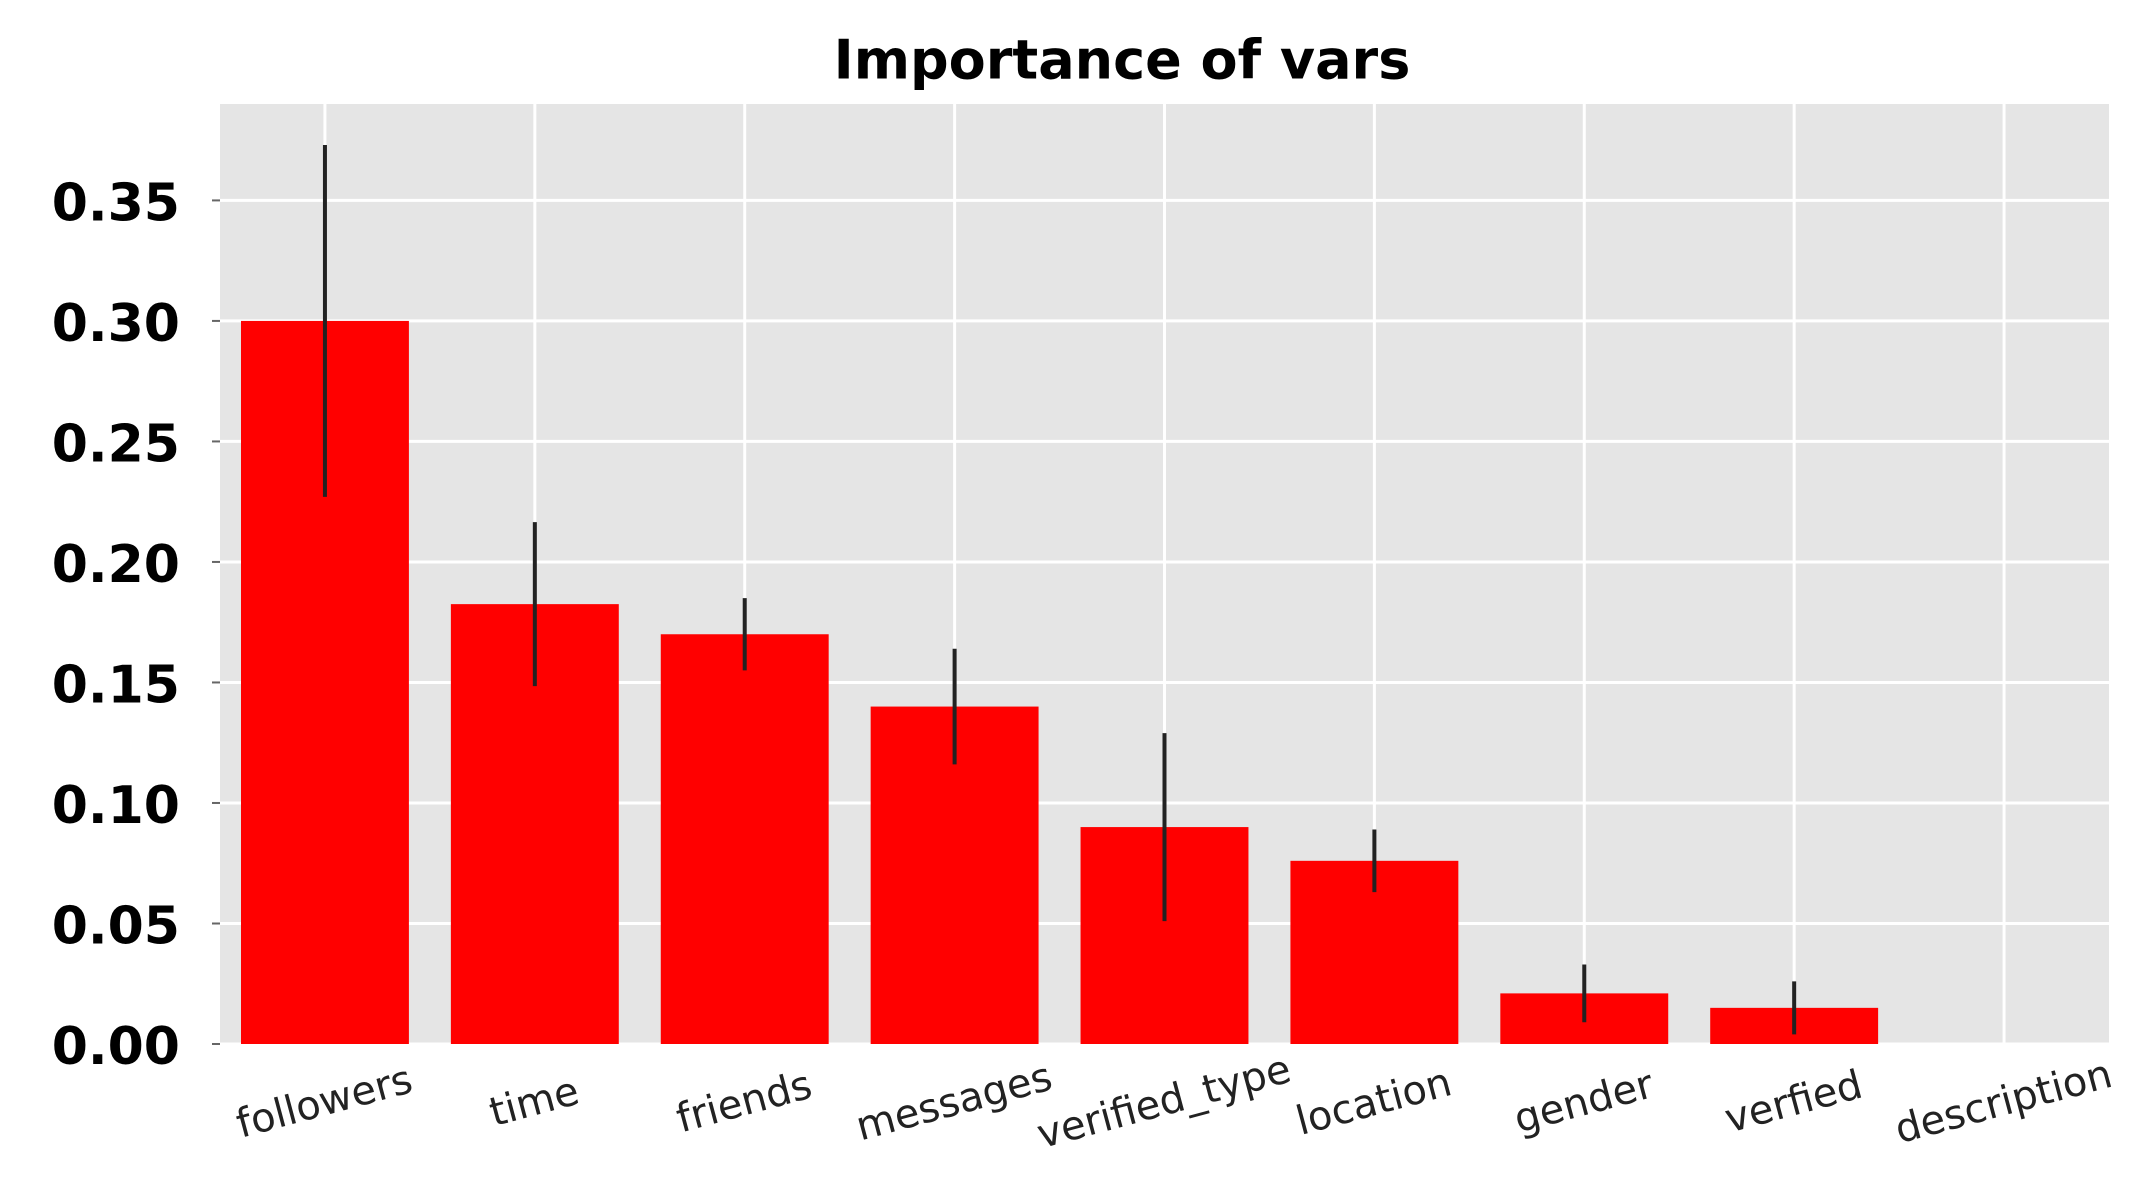  Describe the element at coordinates (534, 1102) in the screenshot. I see `x-tick-label: time` at that location.